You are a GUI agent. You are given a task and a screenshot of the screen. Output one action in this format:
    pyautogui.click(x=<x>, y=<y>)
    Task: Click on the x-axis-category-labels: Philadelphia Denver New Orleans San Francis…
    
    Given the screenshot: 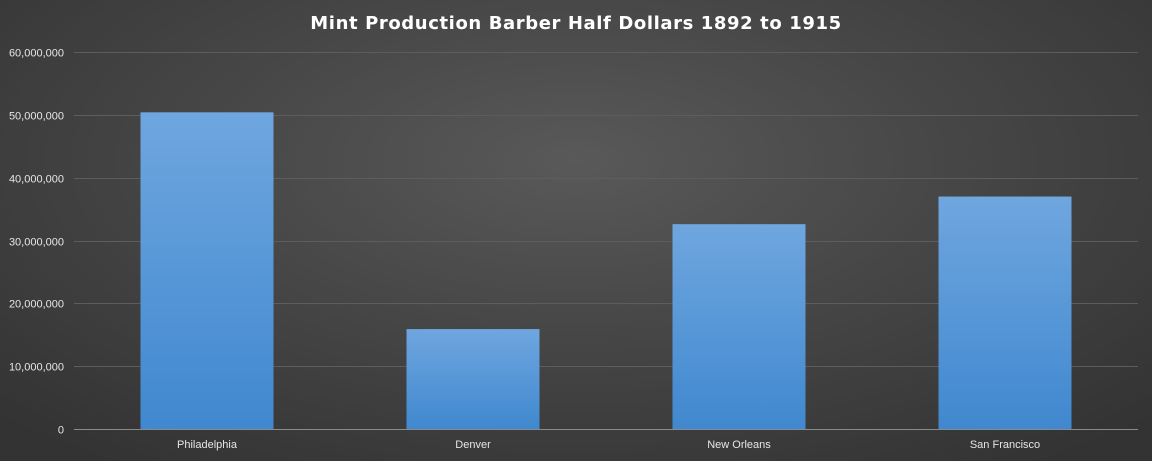 What is the action you would take?
    pyautogui.click(x=608, y=445)
    